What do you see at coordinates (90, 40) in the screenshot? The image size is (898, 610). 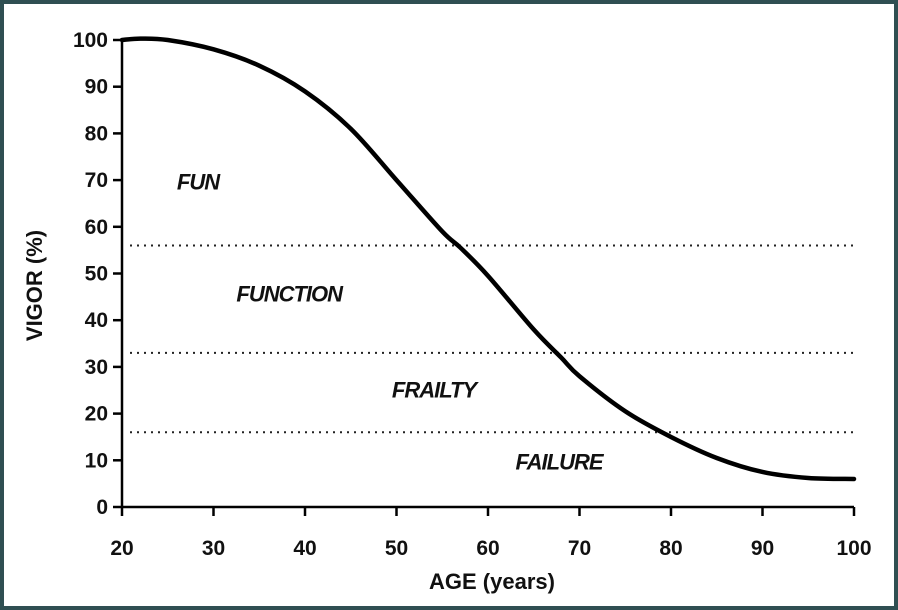 I see `y-tick-label: 100` at bounding box center [90, 40].